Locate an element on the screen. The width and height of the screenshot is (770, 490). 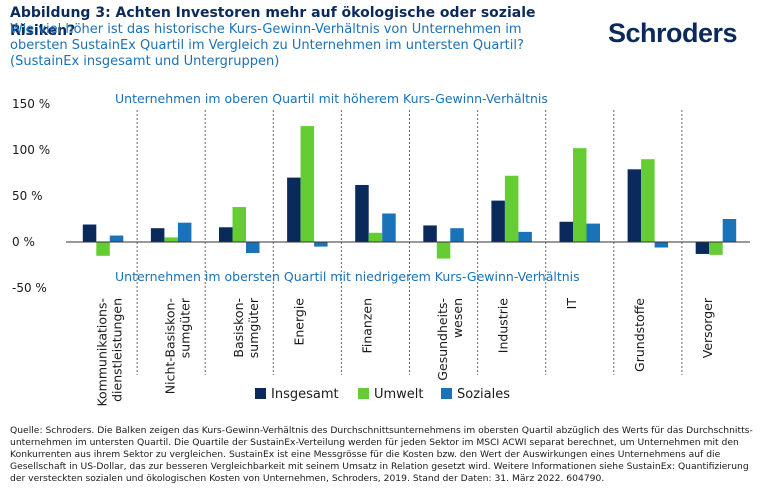
legend-label-soziales: Soziales is located at coordinates (483, 394).